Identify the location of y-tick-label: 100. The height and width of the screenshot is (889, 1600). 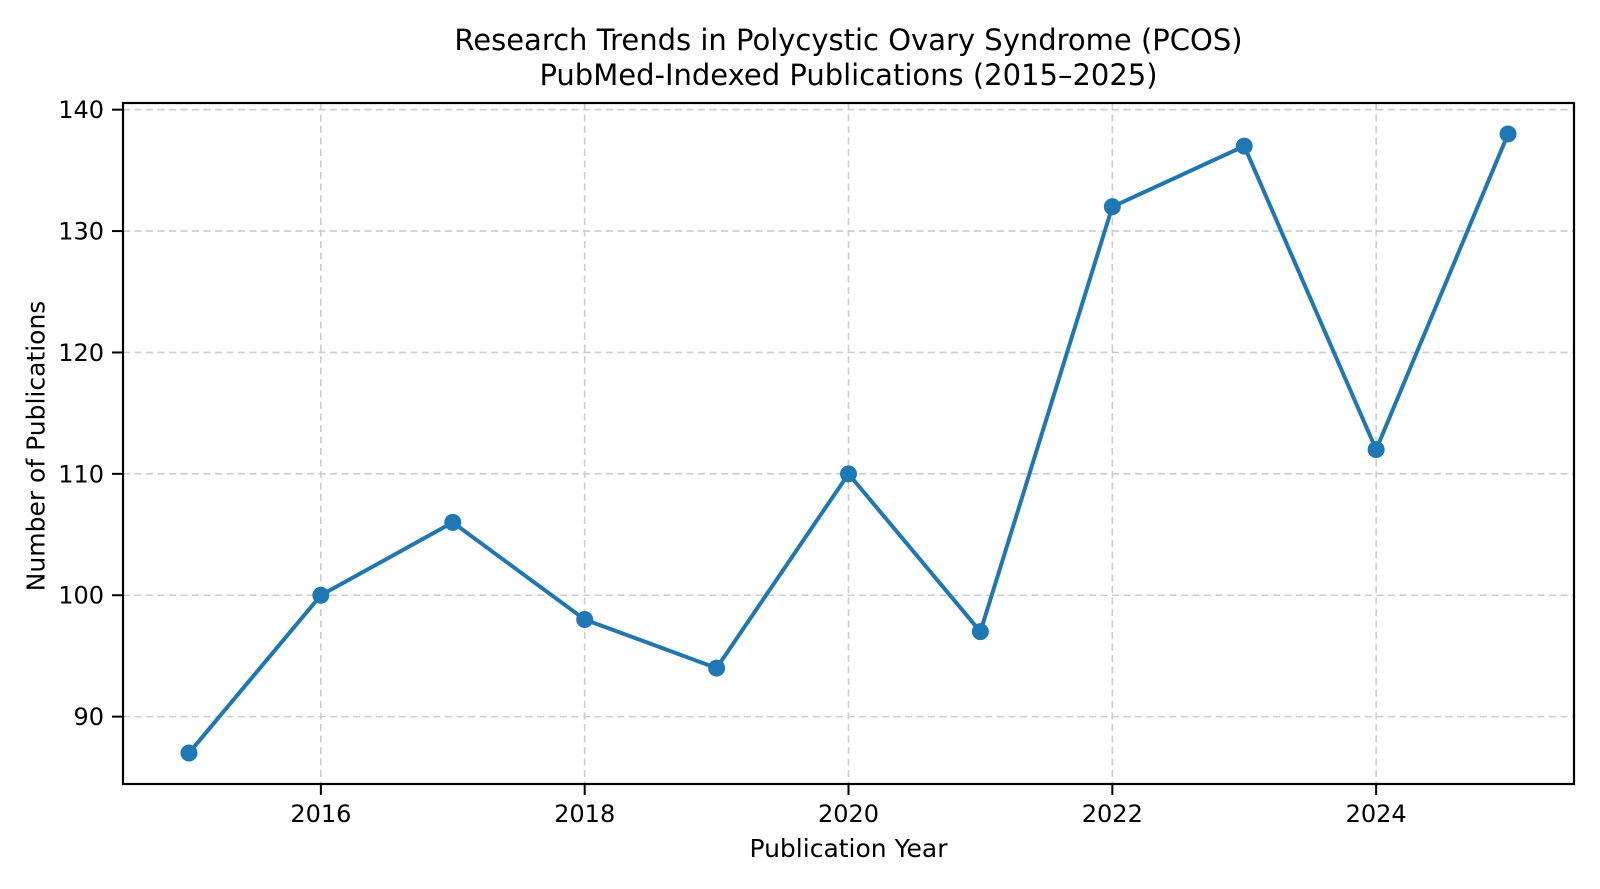
(81, 596).